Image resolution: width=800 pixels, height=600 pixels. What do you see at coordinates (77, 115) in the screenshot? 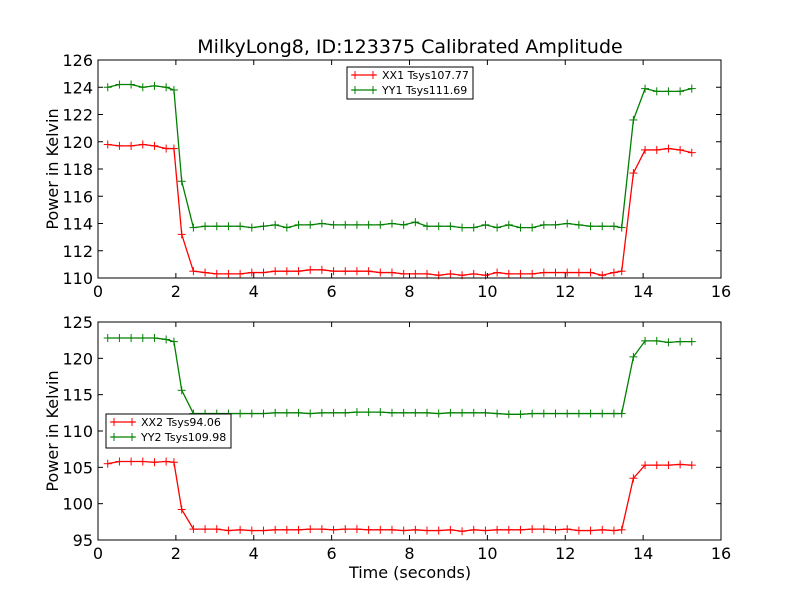
I see `y-tick-label: 122` at bounding box center [77, 115].